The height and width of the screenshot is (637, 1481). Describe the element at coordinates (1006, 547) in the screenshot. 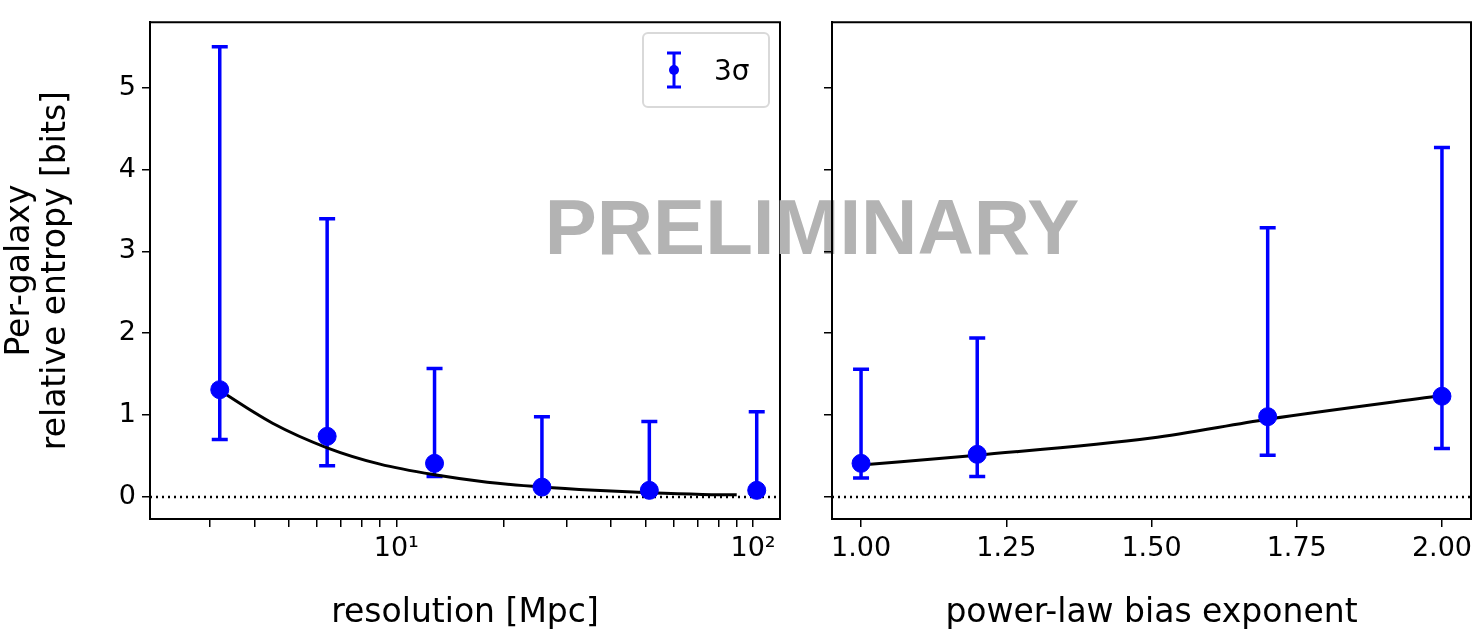

I see `x-tick-label: 1.25` at that location.